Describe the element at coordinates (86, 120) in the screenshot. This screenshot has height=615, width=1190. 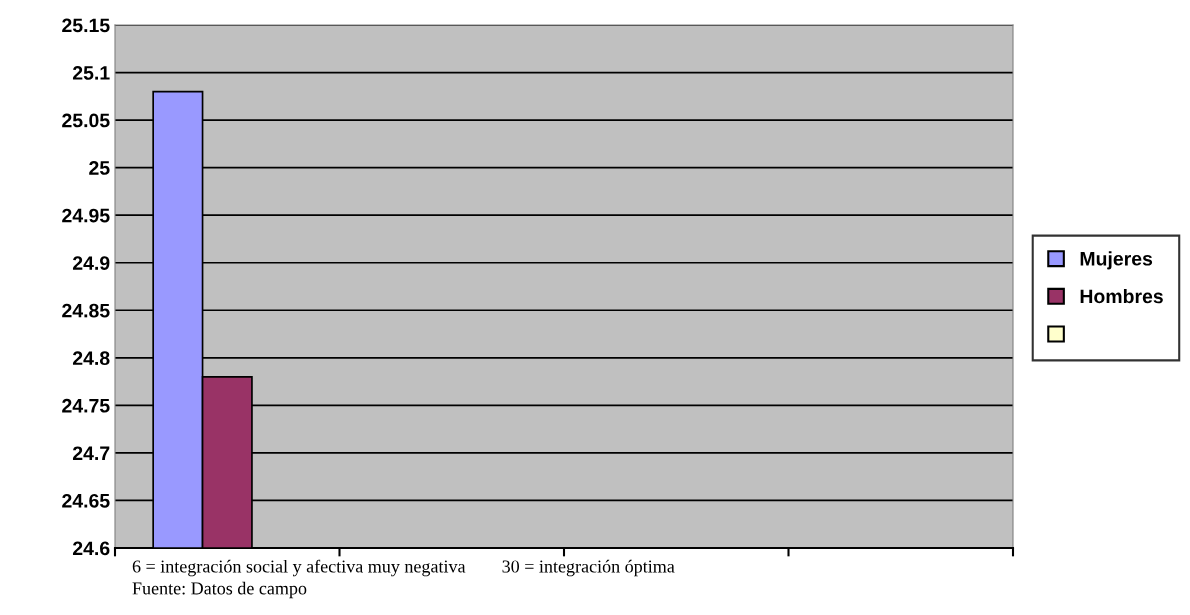
I see `y-tick-label: 25.05` at that location.